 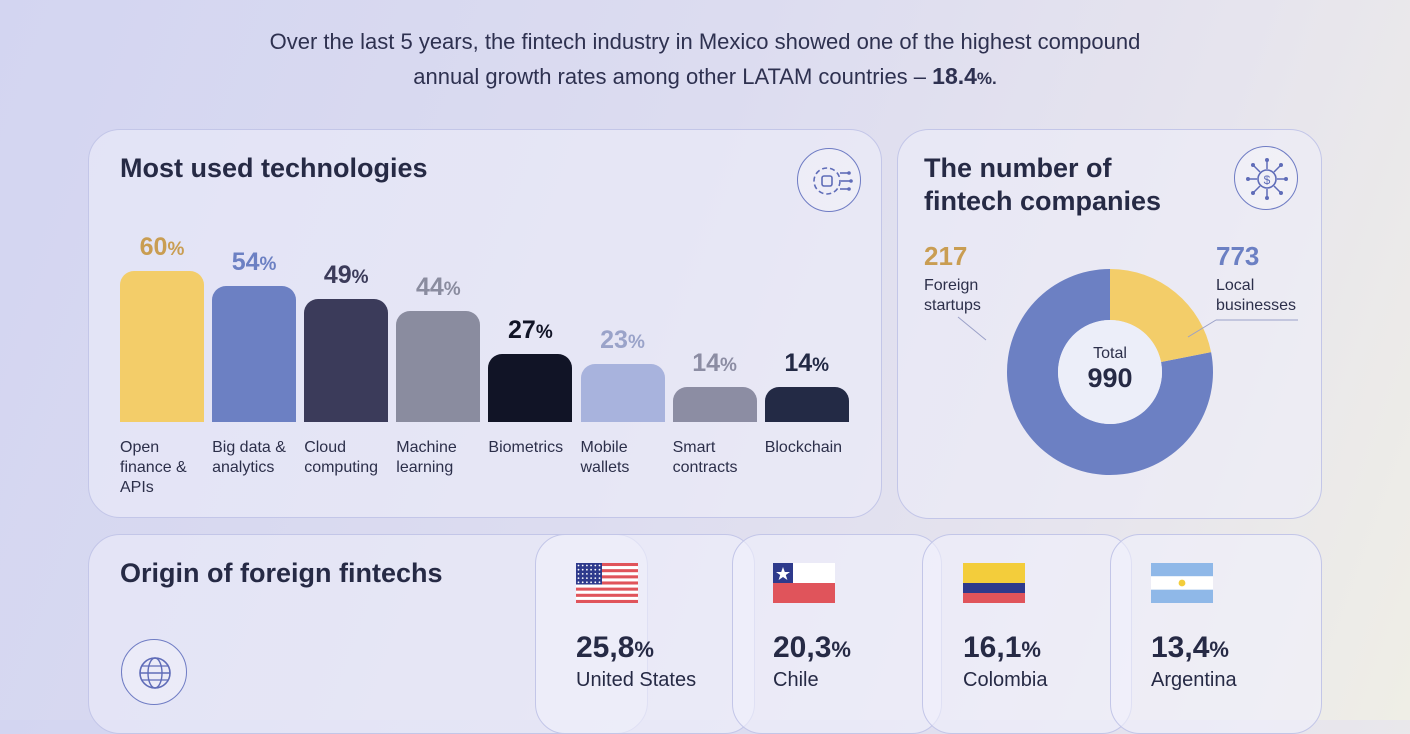 I want to click on country-percentage: 16,1%, so click(x=1002, y=647).